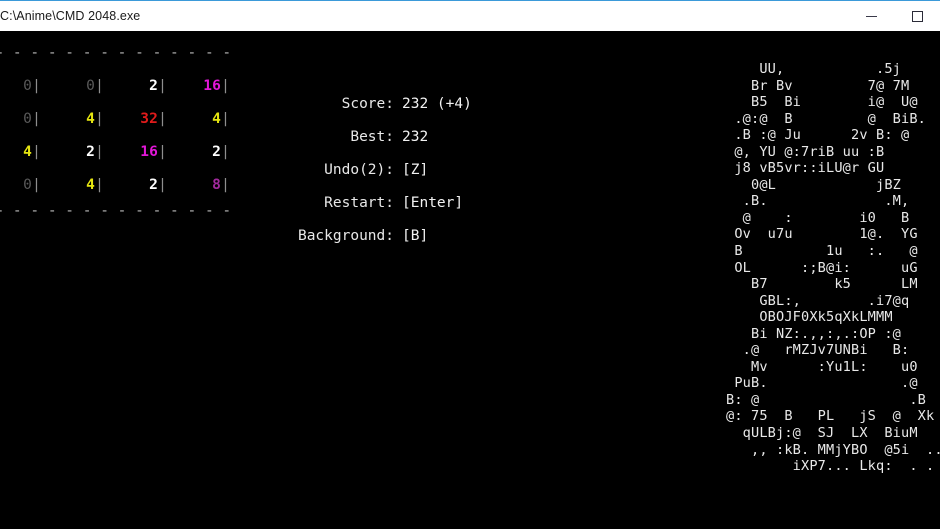  Describe the element at coordinates (415, 170) in the screenshot. I see `undo-key: [Z]` at that location.